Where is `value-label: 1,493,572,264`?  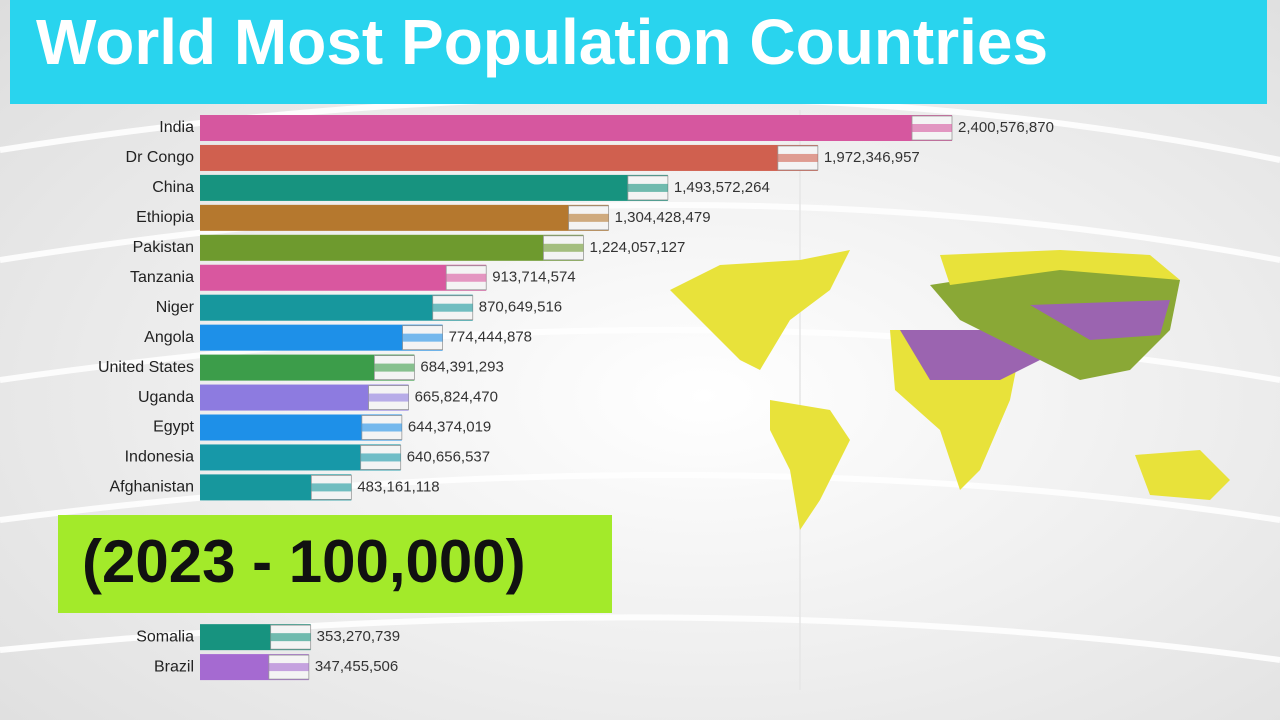 value-label: 1,493,572,264 is located at coordinates (722, 187).